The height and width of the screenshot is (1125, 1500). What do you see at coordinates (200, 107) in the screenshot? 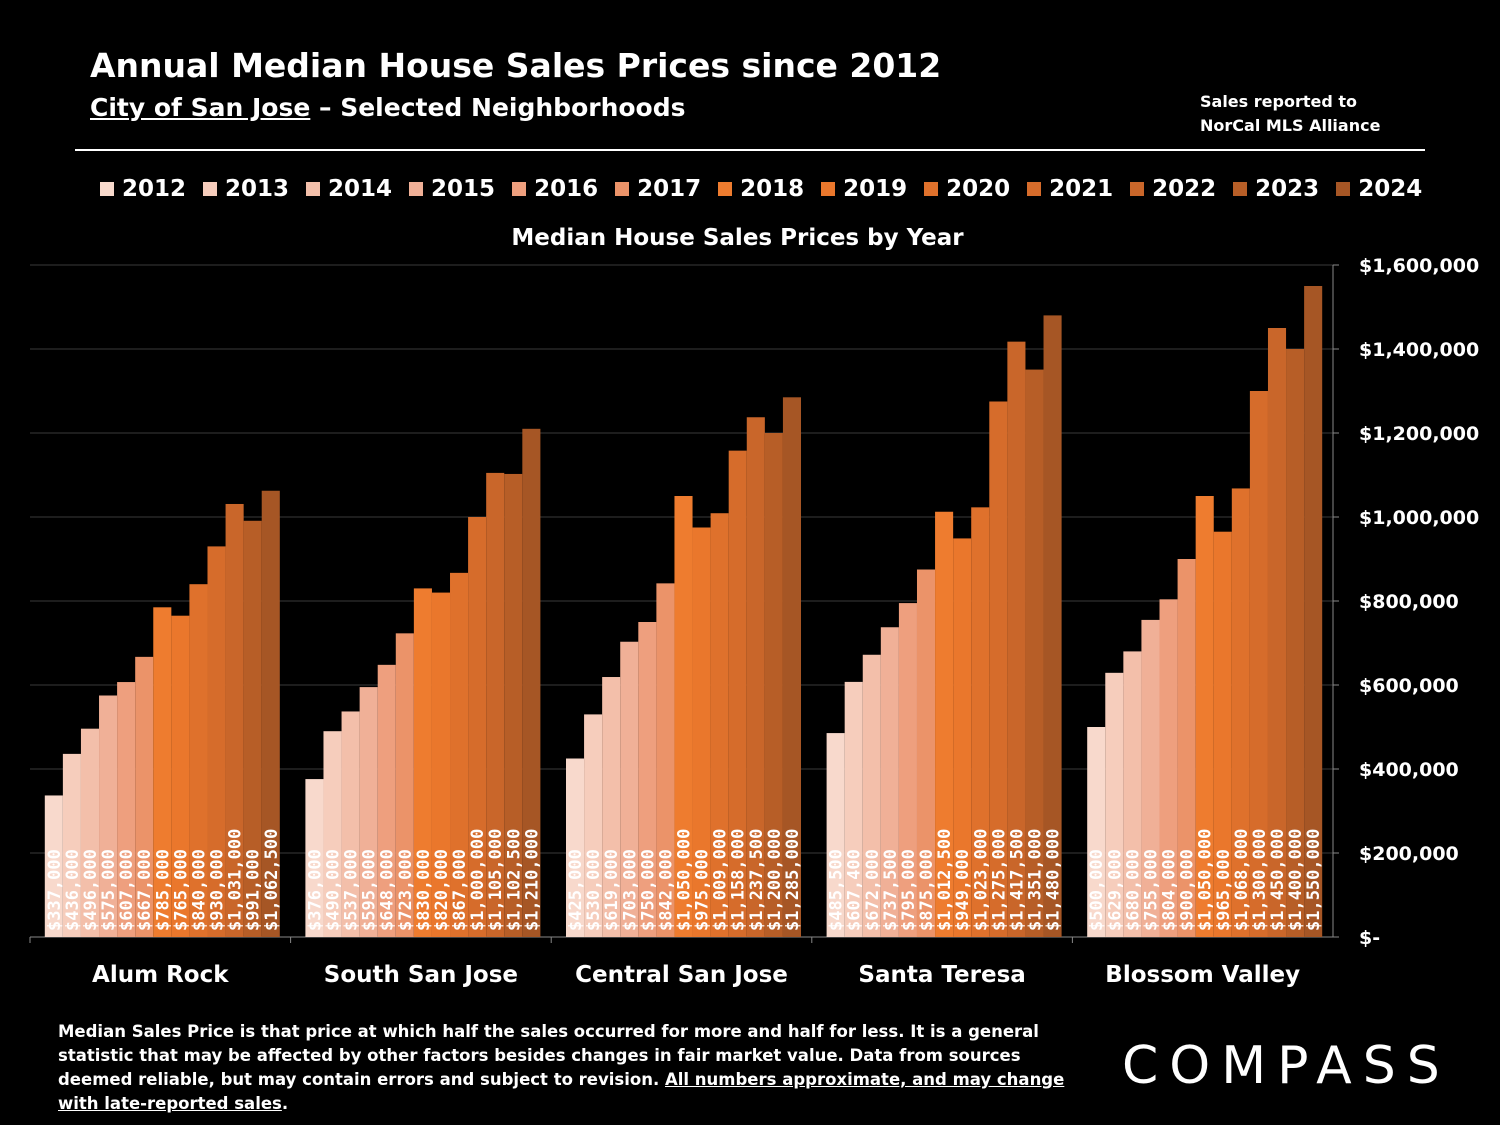
I see `subtitle-city-link: City of San Jose` at bounding box center [200, 107].